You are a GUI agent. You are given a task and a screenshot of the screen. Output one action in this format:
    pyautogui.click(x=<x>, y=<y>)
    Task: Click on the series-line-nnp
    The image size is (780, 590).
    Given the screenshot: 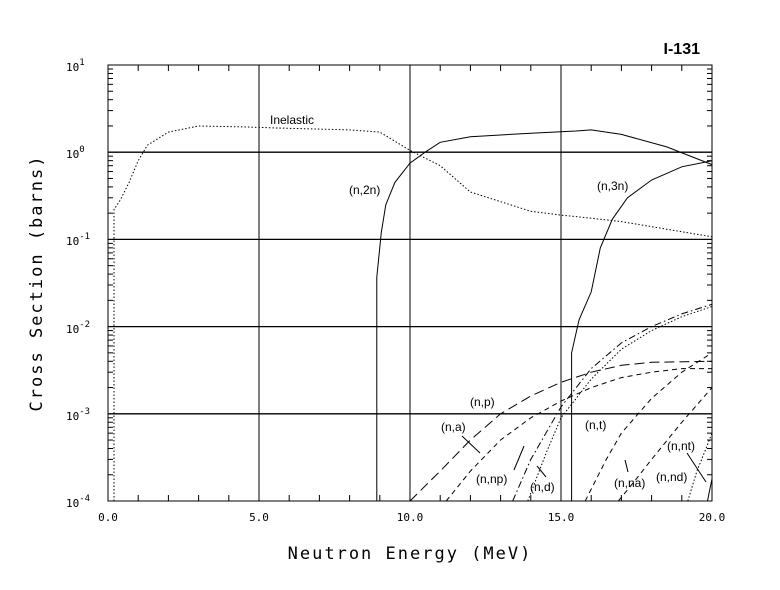 What is the action you would take?
    pyautogui.click(x=612, y=402)
    